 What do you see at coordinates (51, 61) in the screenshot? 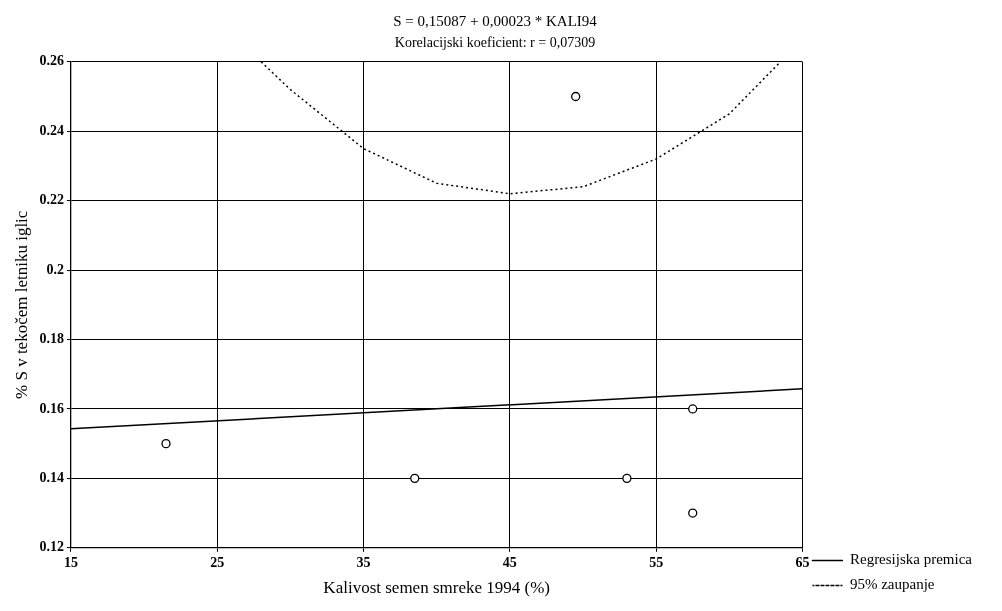
I see `y-tick-label: 0.26` at bounding box center [51, 61].